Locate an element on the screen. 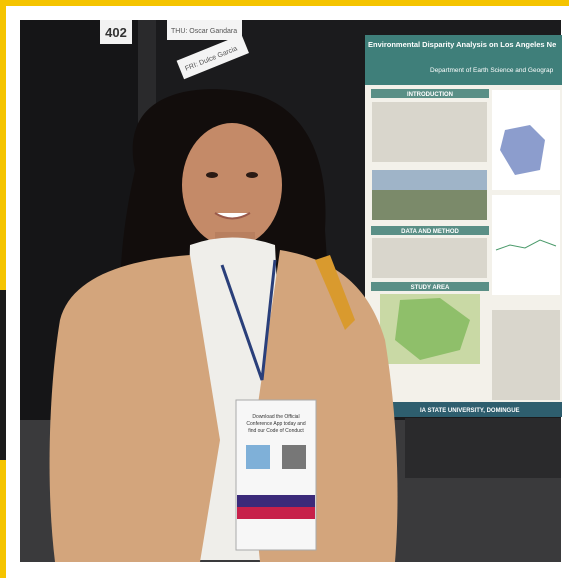 This screenshot has height=578, width=569. left-accent-bottom is located at coordinates (3, 519).